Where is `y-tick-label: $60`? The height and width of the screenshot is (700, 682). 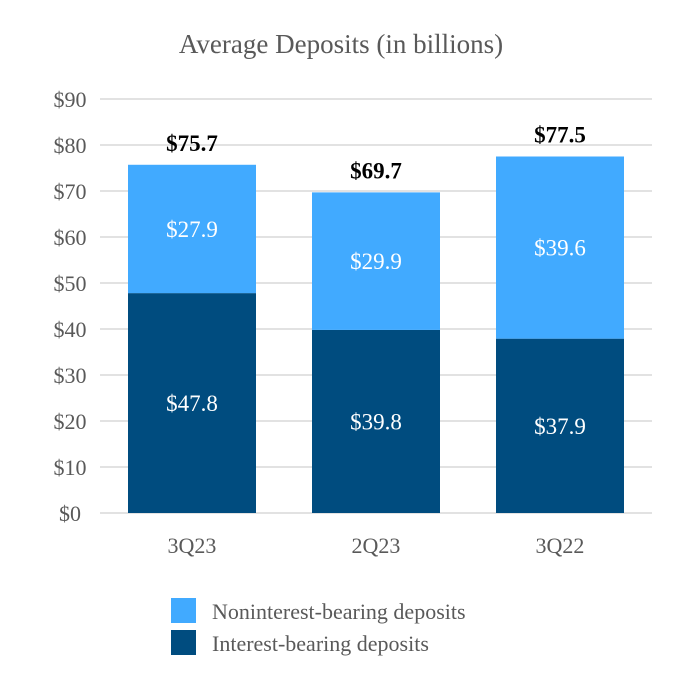 y-tick-label: $60 is located at coordinates (70, 237).